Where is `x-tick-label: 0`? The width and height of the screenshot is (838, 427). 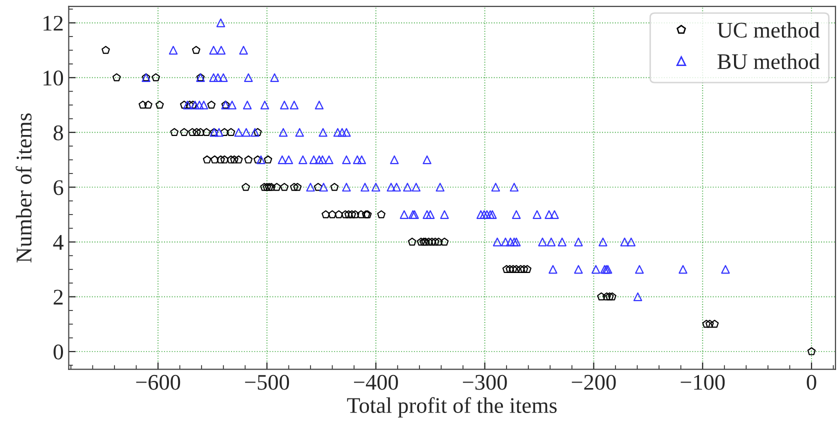
x-tick-label: 0 is located at coordinates (811, 382).